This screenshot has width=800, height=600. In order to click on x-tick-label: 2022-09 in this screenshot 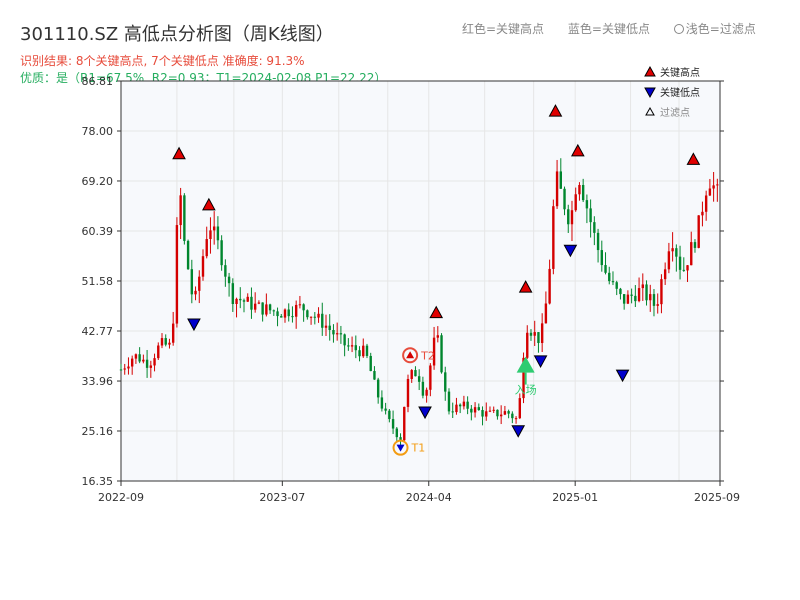, I will do `click(121, 497)`.